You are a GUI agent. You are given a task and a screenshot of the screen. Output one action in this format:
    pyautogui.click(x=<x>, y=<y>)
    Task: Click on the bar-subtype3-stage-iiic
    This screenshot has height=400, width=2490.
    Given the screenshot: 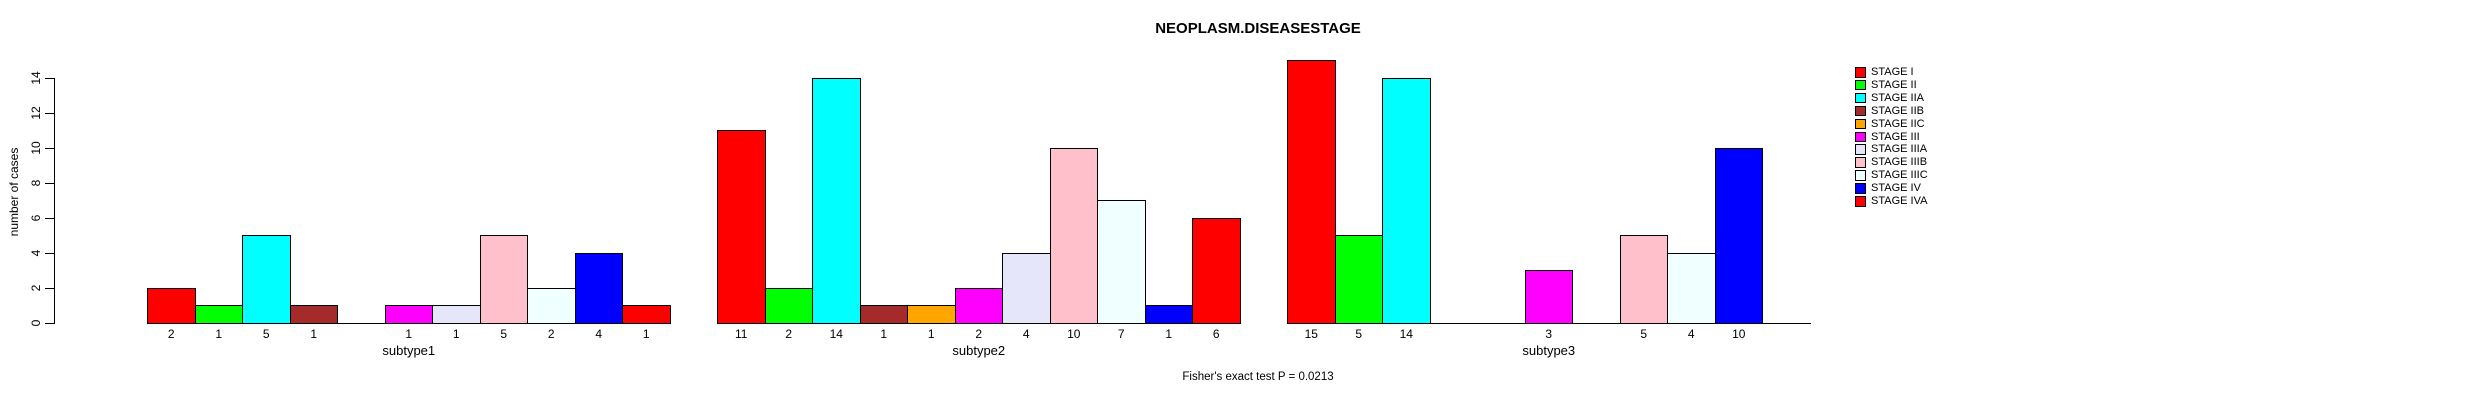 What is the action you would take?
    pyautogui.click(x=1691, y=288)
    